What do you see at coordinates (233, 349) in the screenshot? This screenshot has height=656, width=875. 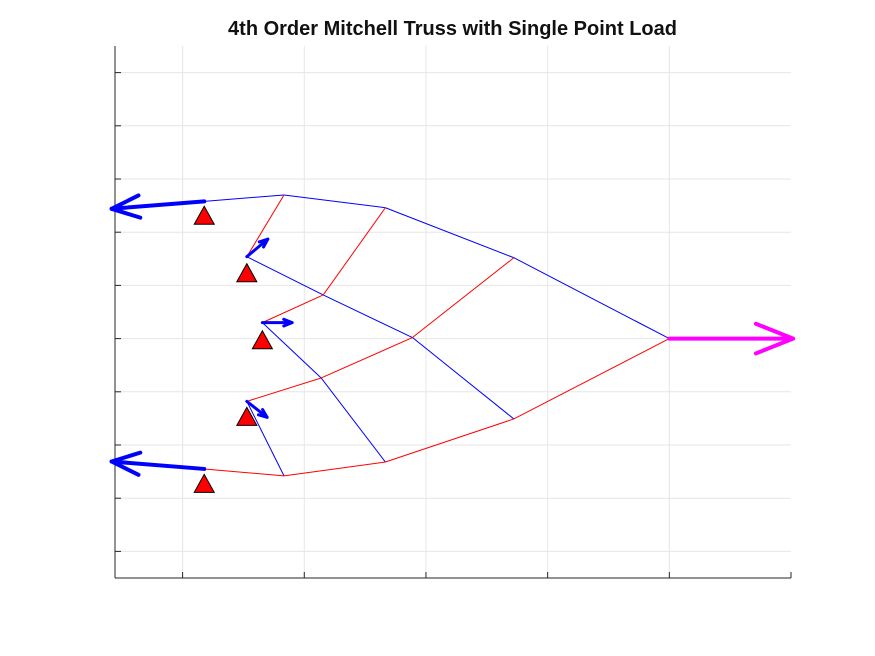 I see `supports` at bounding box center [233, 349].